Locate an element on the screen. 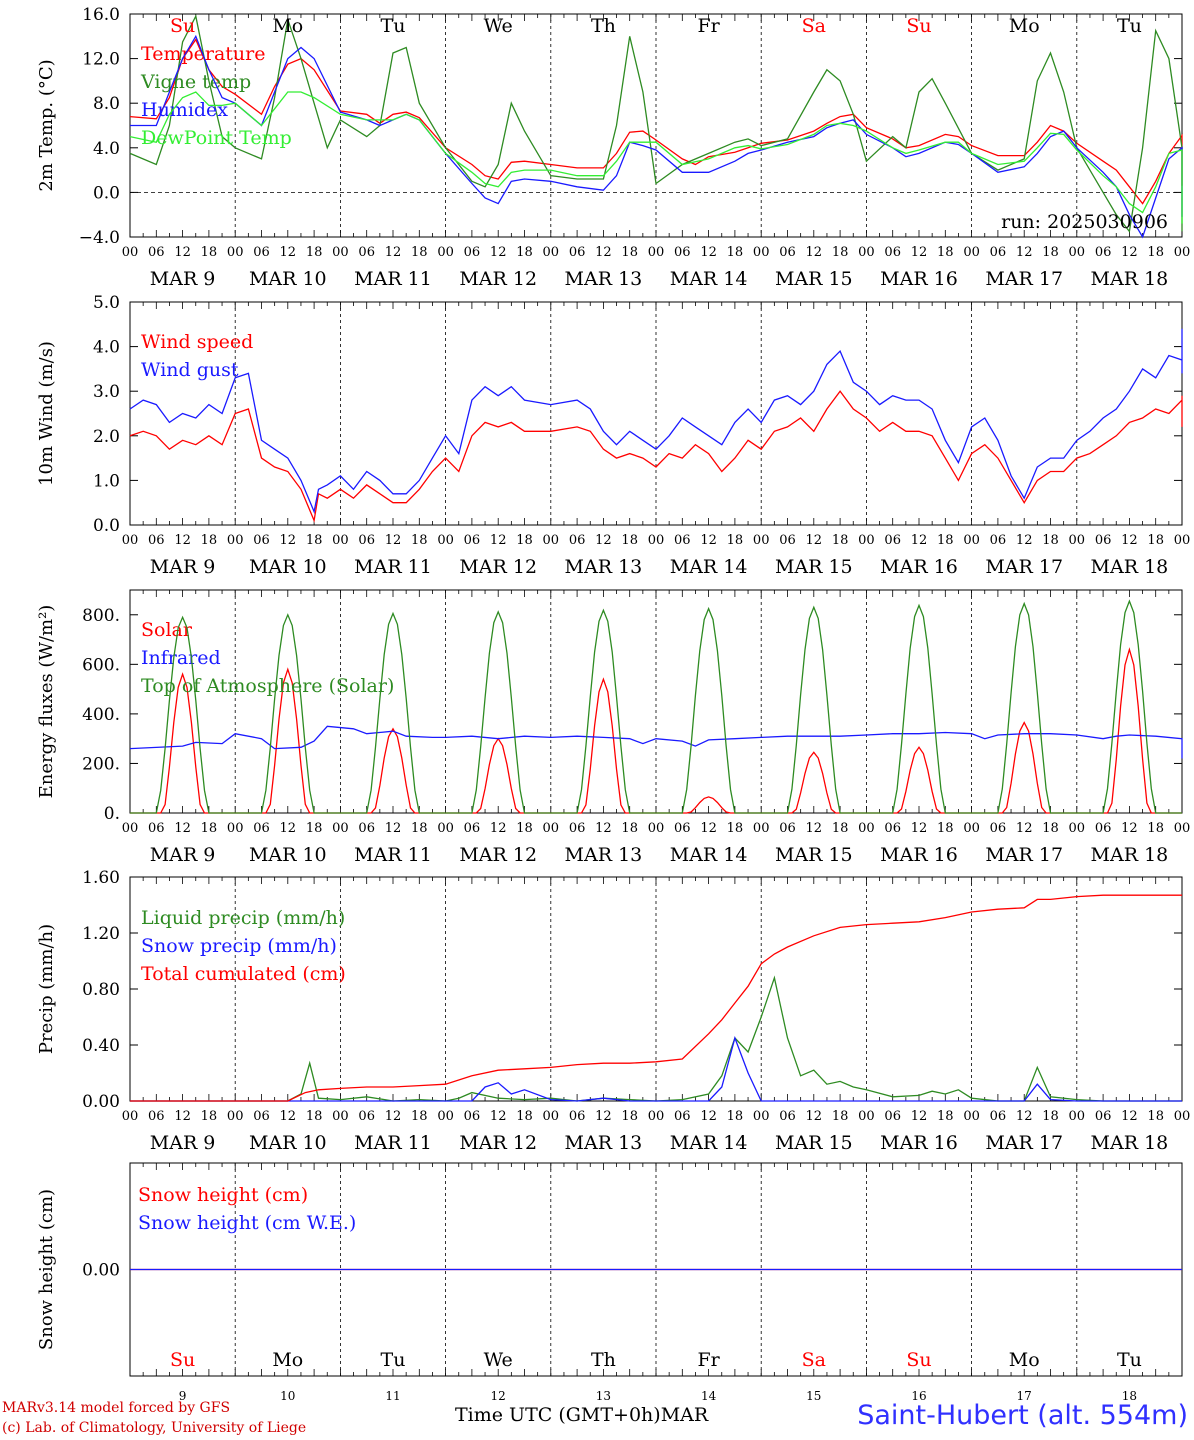  y-tick-label: 400. is located at coordinates (101, 715).